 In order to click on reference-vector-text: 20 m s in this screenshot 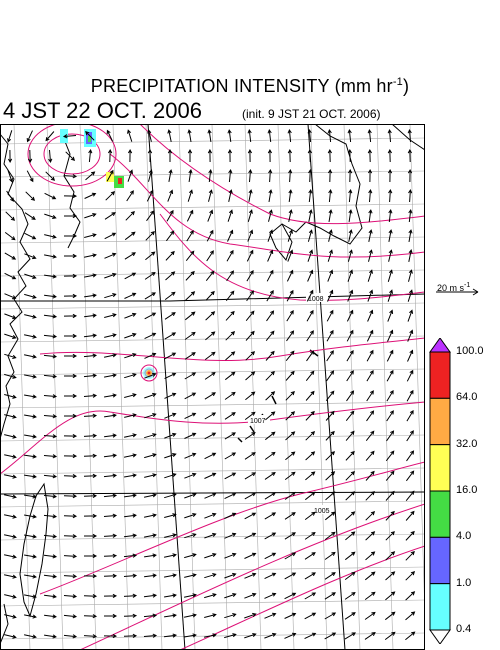, I will do `click(451, 288)`.